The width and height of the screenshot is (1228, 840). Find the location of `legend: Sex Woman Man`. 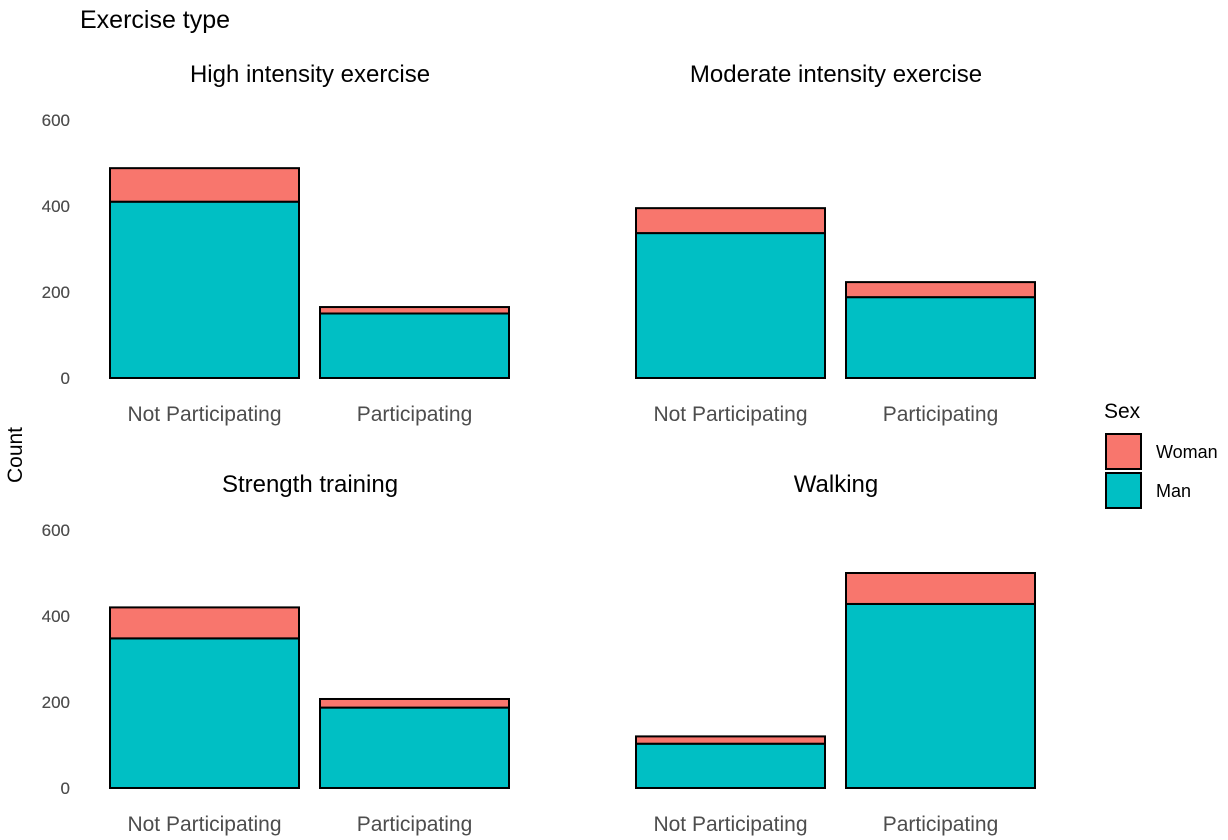

legend: Sex Woman Man is located at coordinates (1161, 454).